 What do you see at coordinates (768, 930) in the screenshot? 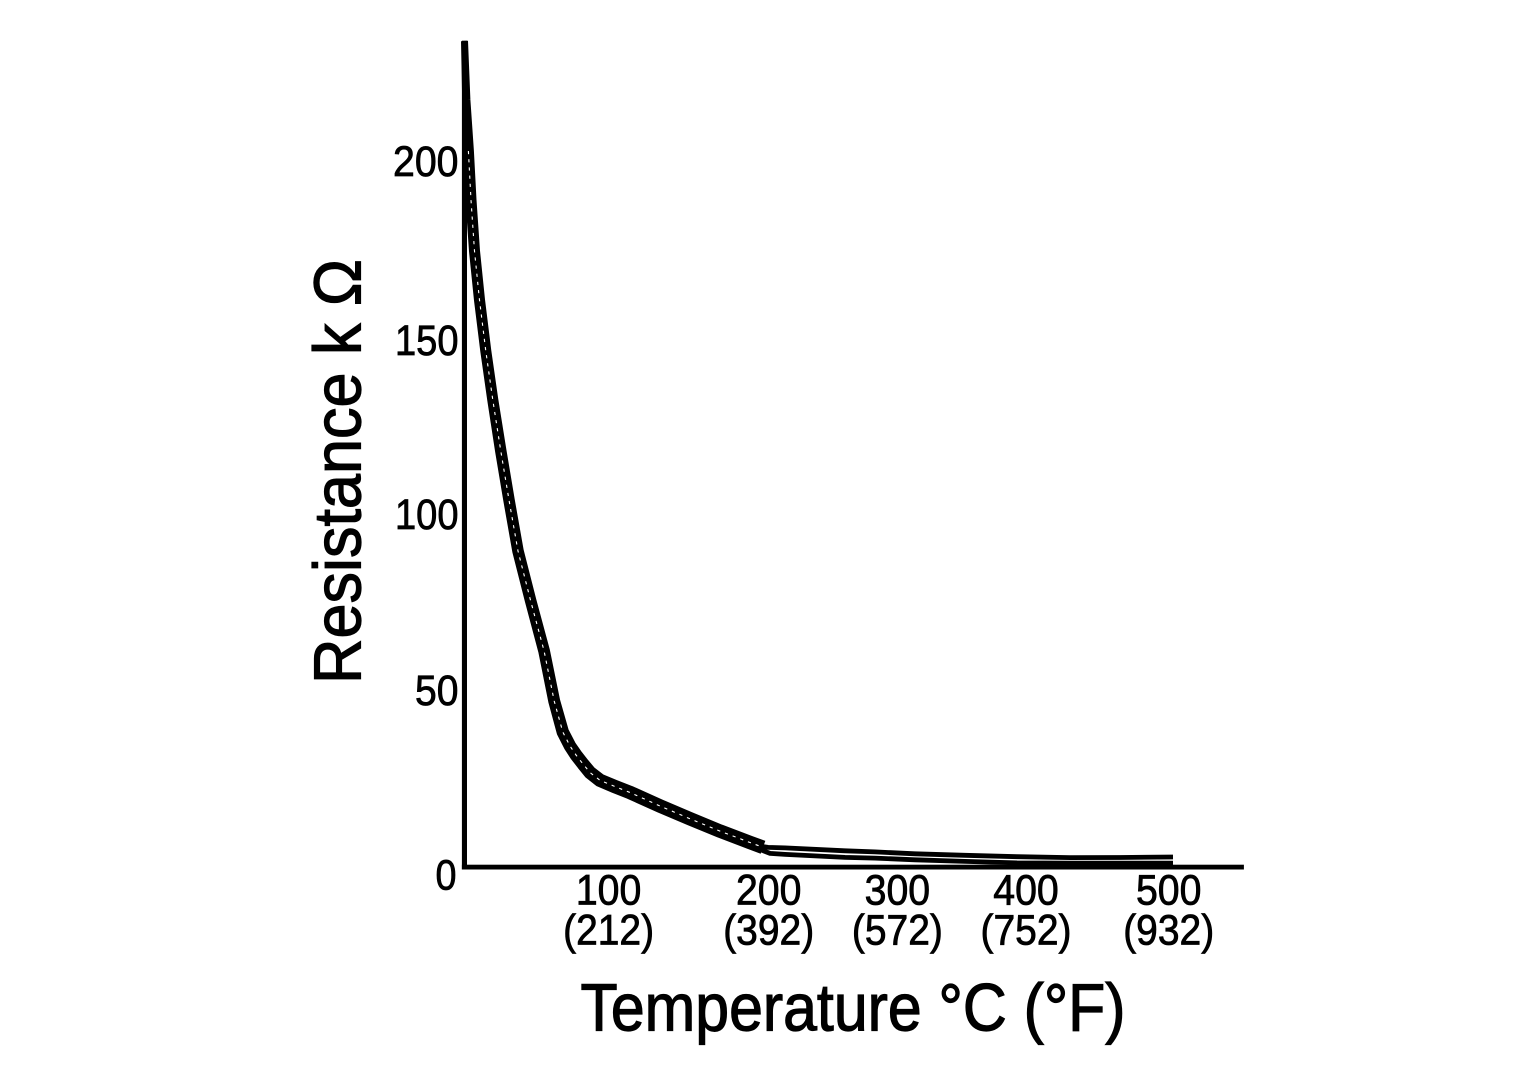
I see `svg-text: (392)` at bounding box center [768, 930].